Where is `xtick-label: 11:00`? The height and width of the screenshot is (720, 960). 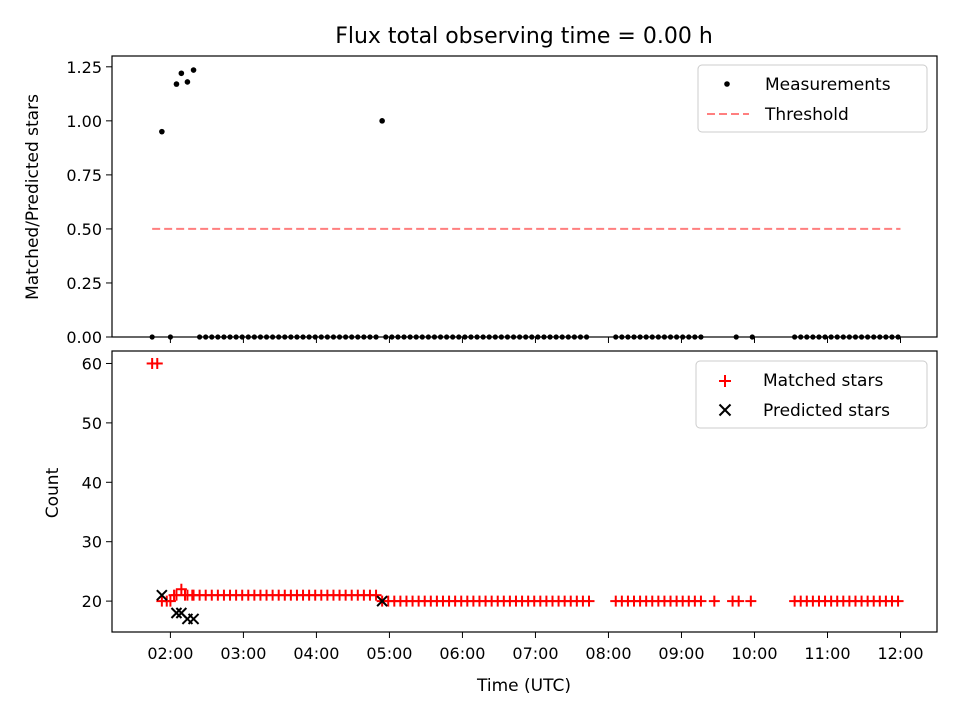 xtick-label: 11:00 is located at coordinates (827, 653).